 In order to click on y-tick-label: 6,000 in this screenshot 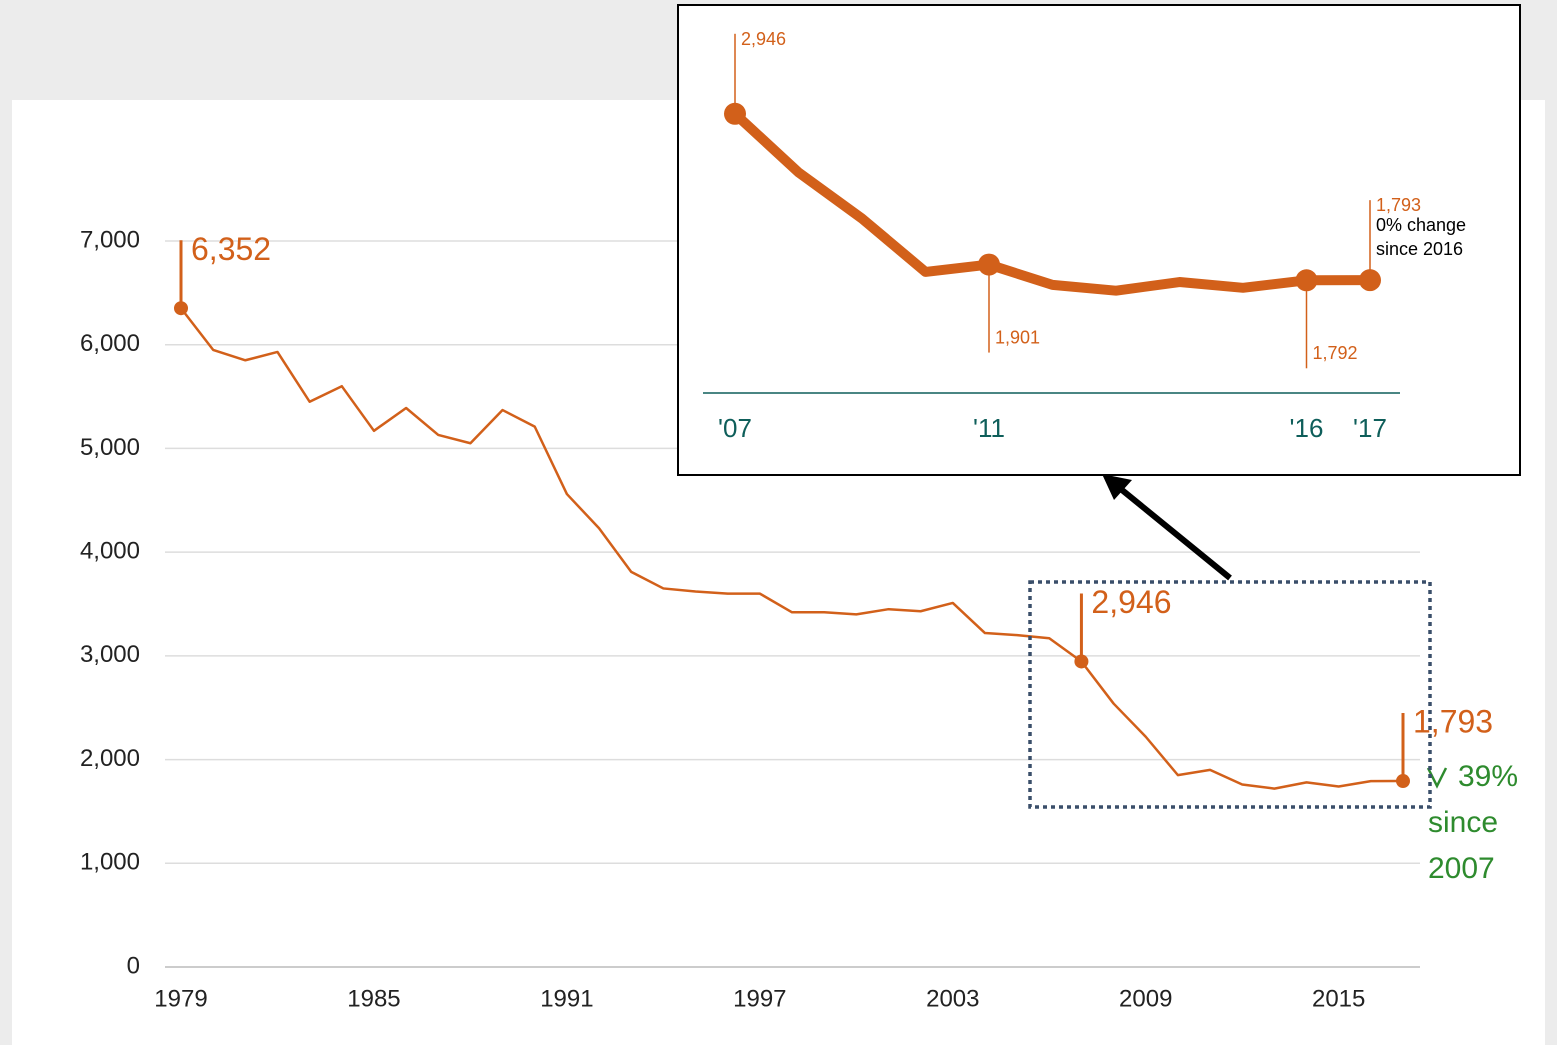, I will do `click(110, 343)`.